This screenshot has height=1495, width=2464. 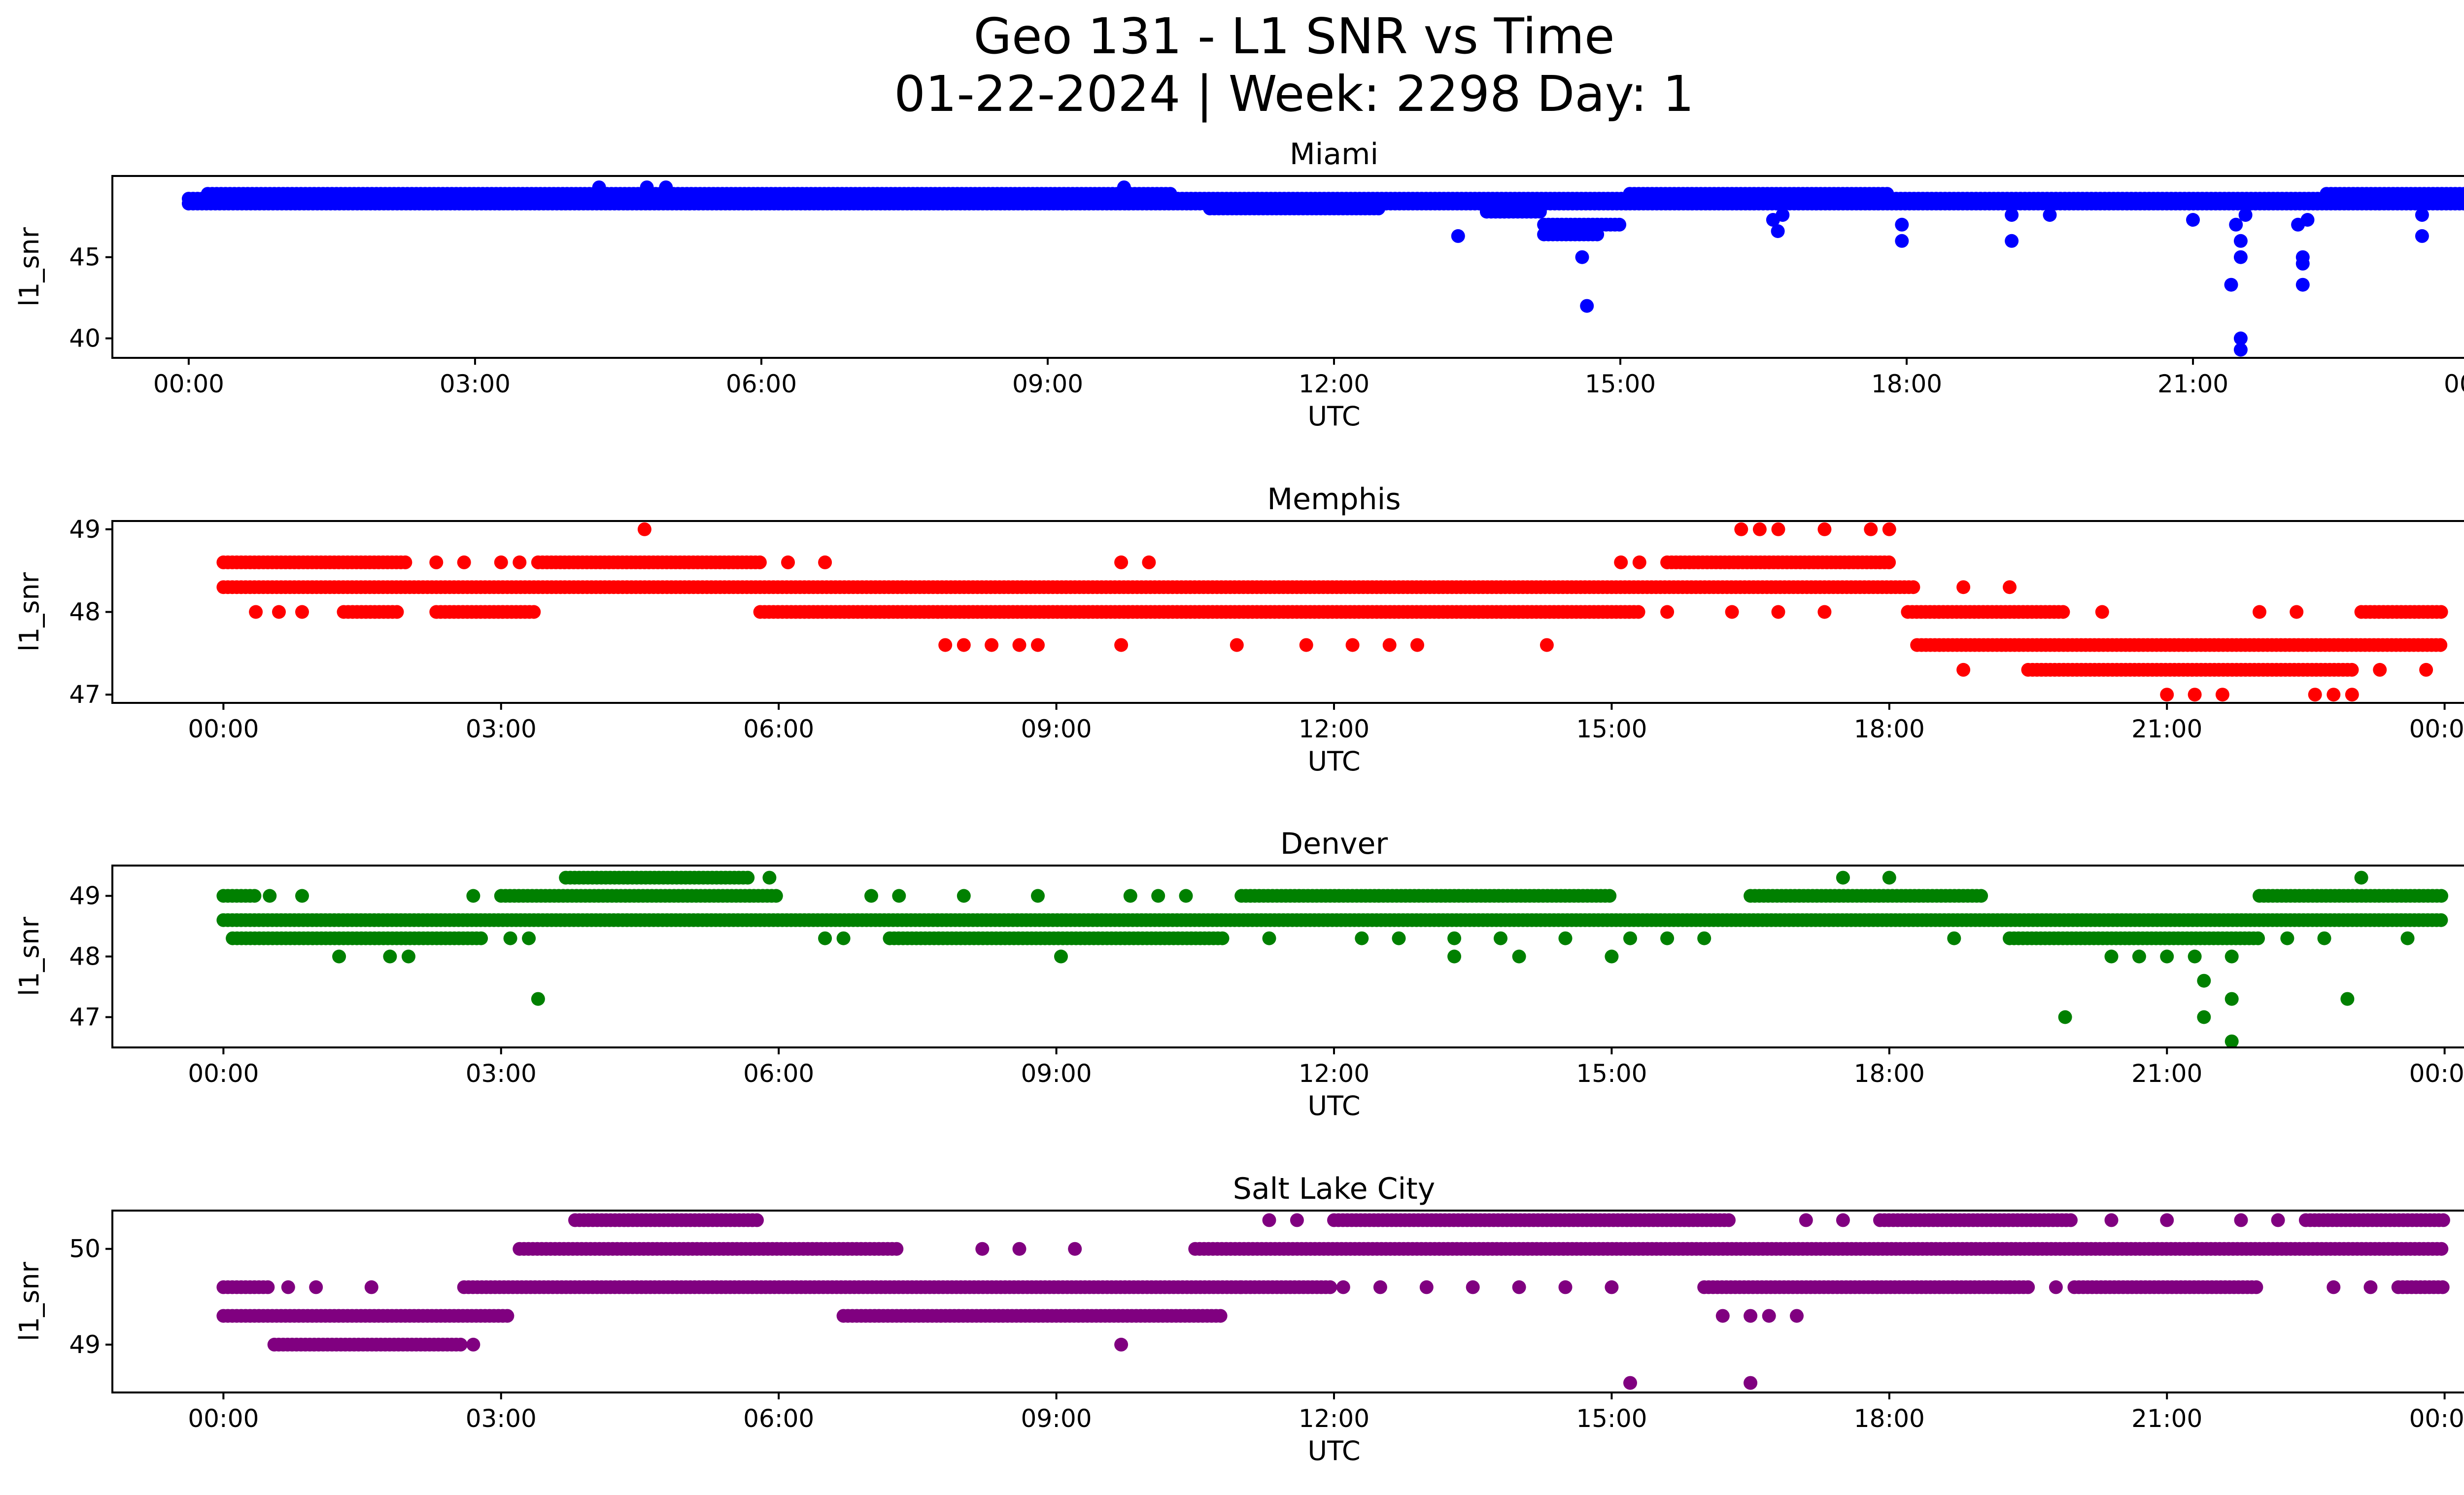 What do you see at coordinates (2192, 384) in the screenshot?
I see `miami-x-tick-label: 21:00` at bounding box center [2192, 384].